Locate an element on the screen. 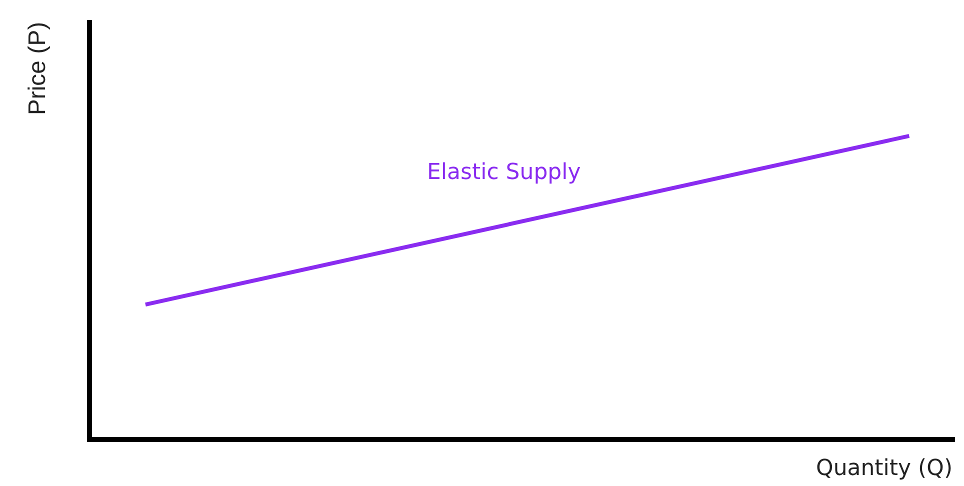 Image resolution: width=964 pixels, height=486 pixels. series-label: Elastic Supply is located at coordinates (504, 172).